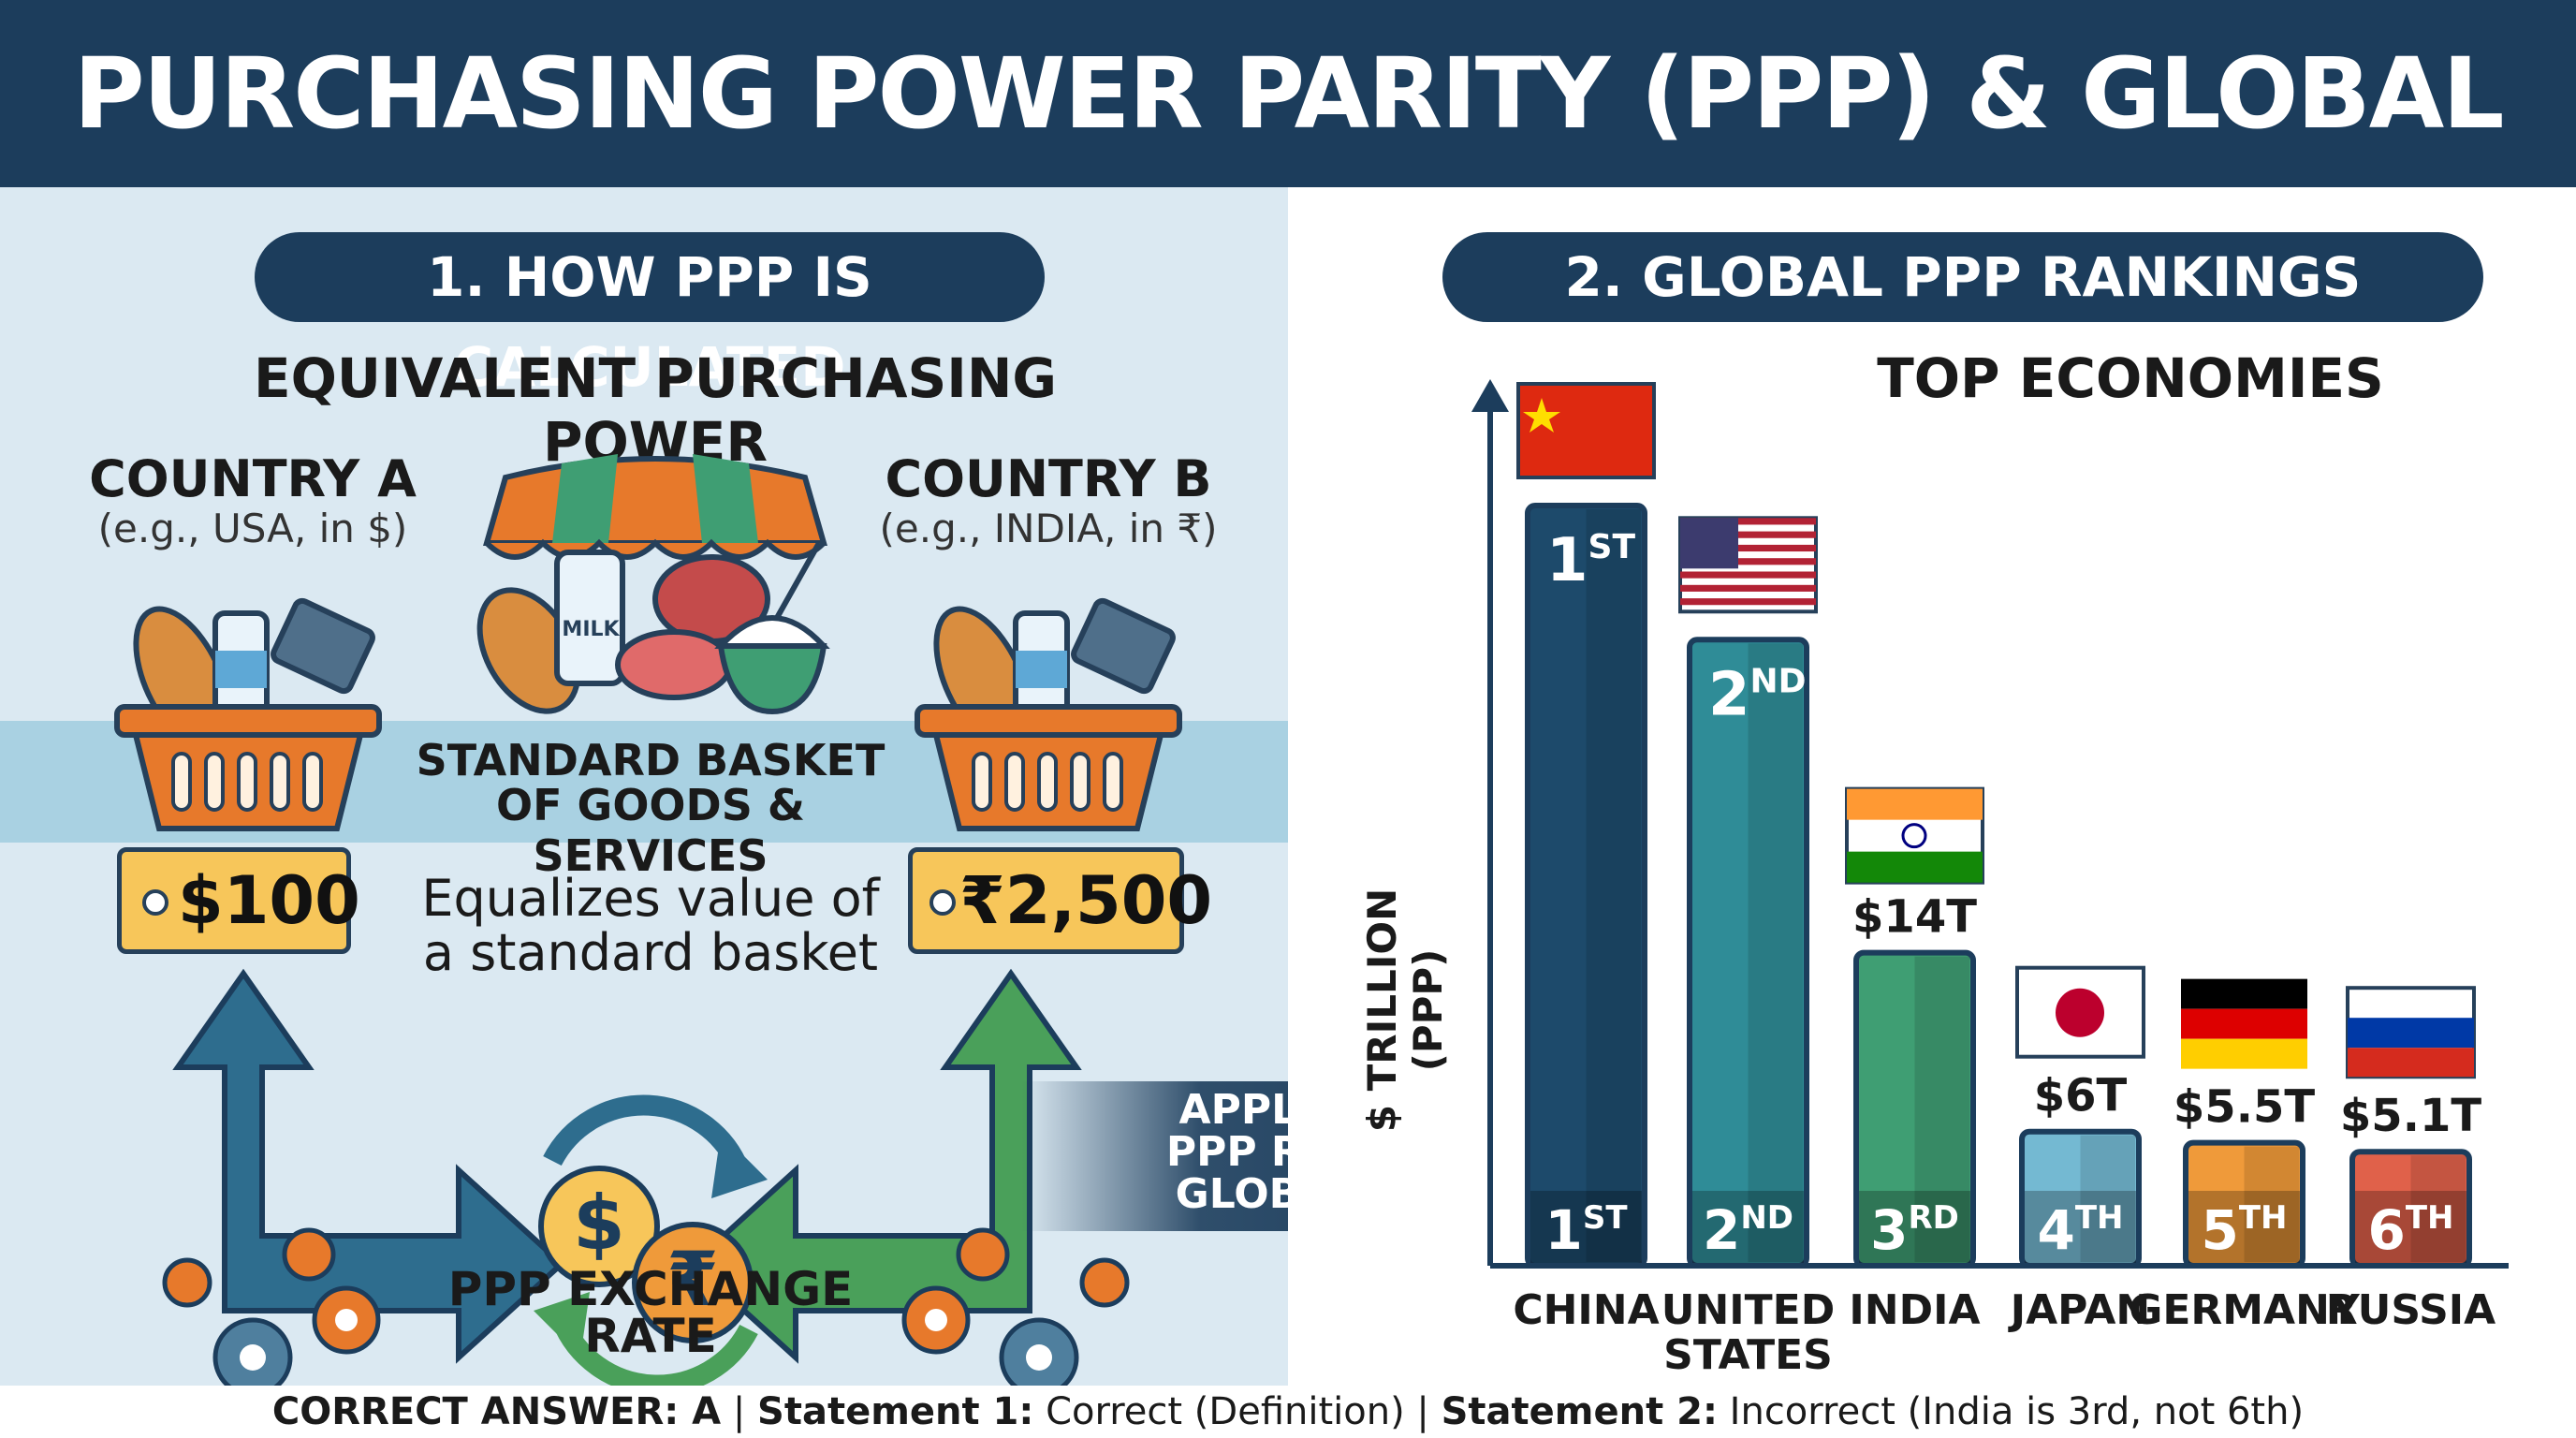 The width and height of the screenshot is (2576, 1438). Describe the element at coordinates (1048, 478) in the screenshot. I see `country-b-name: COUNTRY B` at that location.